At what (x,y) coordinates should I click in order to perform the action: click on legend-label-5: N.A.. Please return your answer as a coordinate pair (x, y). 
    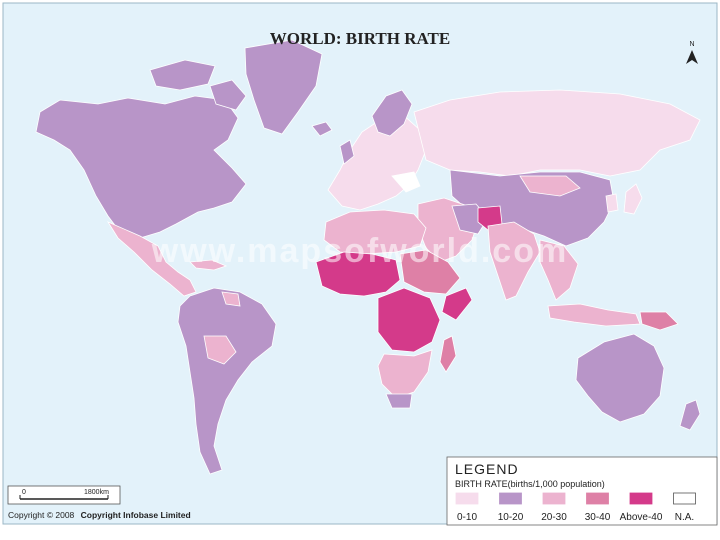
    Looking at the image, I should click on (684, 517).